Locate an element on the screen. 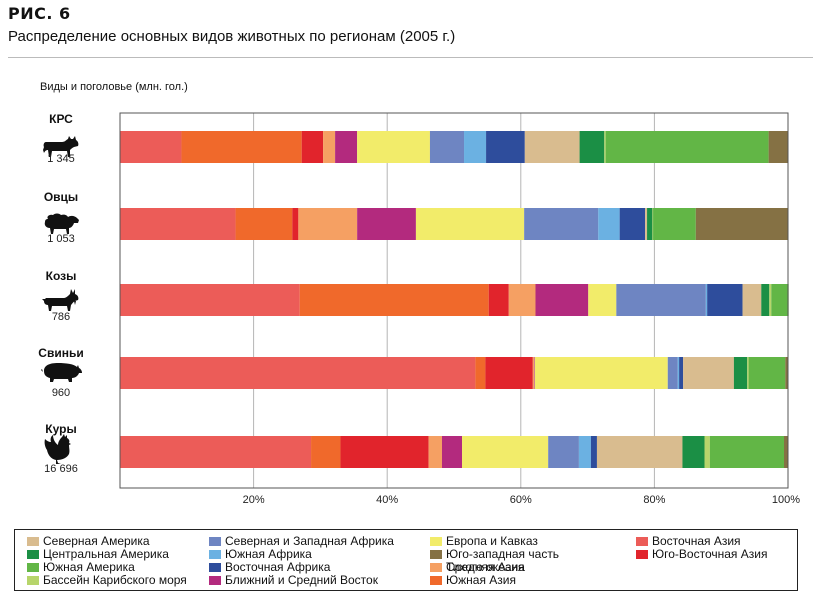 The height and width of the screenshot is (598, 813). legend-label: Южная Азия is located at coordinates (481, 580).